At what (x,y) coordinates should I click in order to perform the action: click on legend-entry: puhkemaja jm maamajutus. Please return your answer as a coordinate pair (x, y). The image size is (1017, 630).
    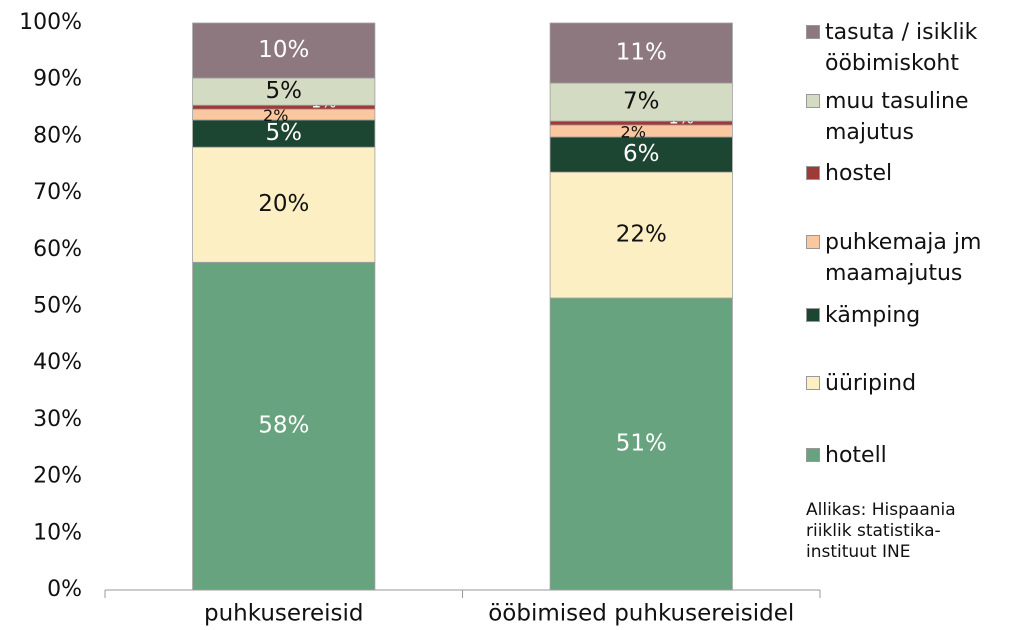
    Looking at the image, I should click on (908, 258).